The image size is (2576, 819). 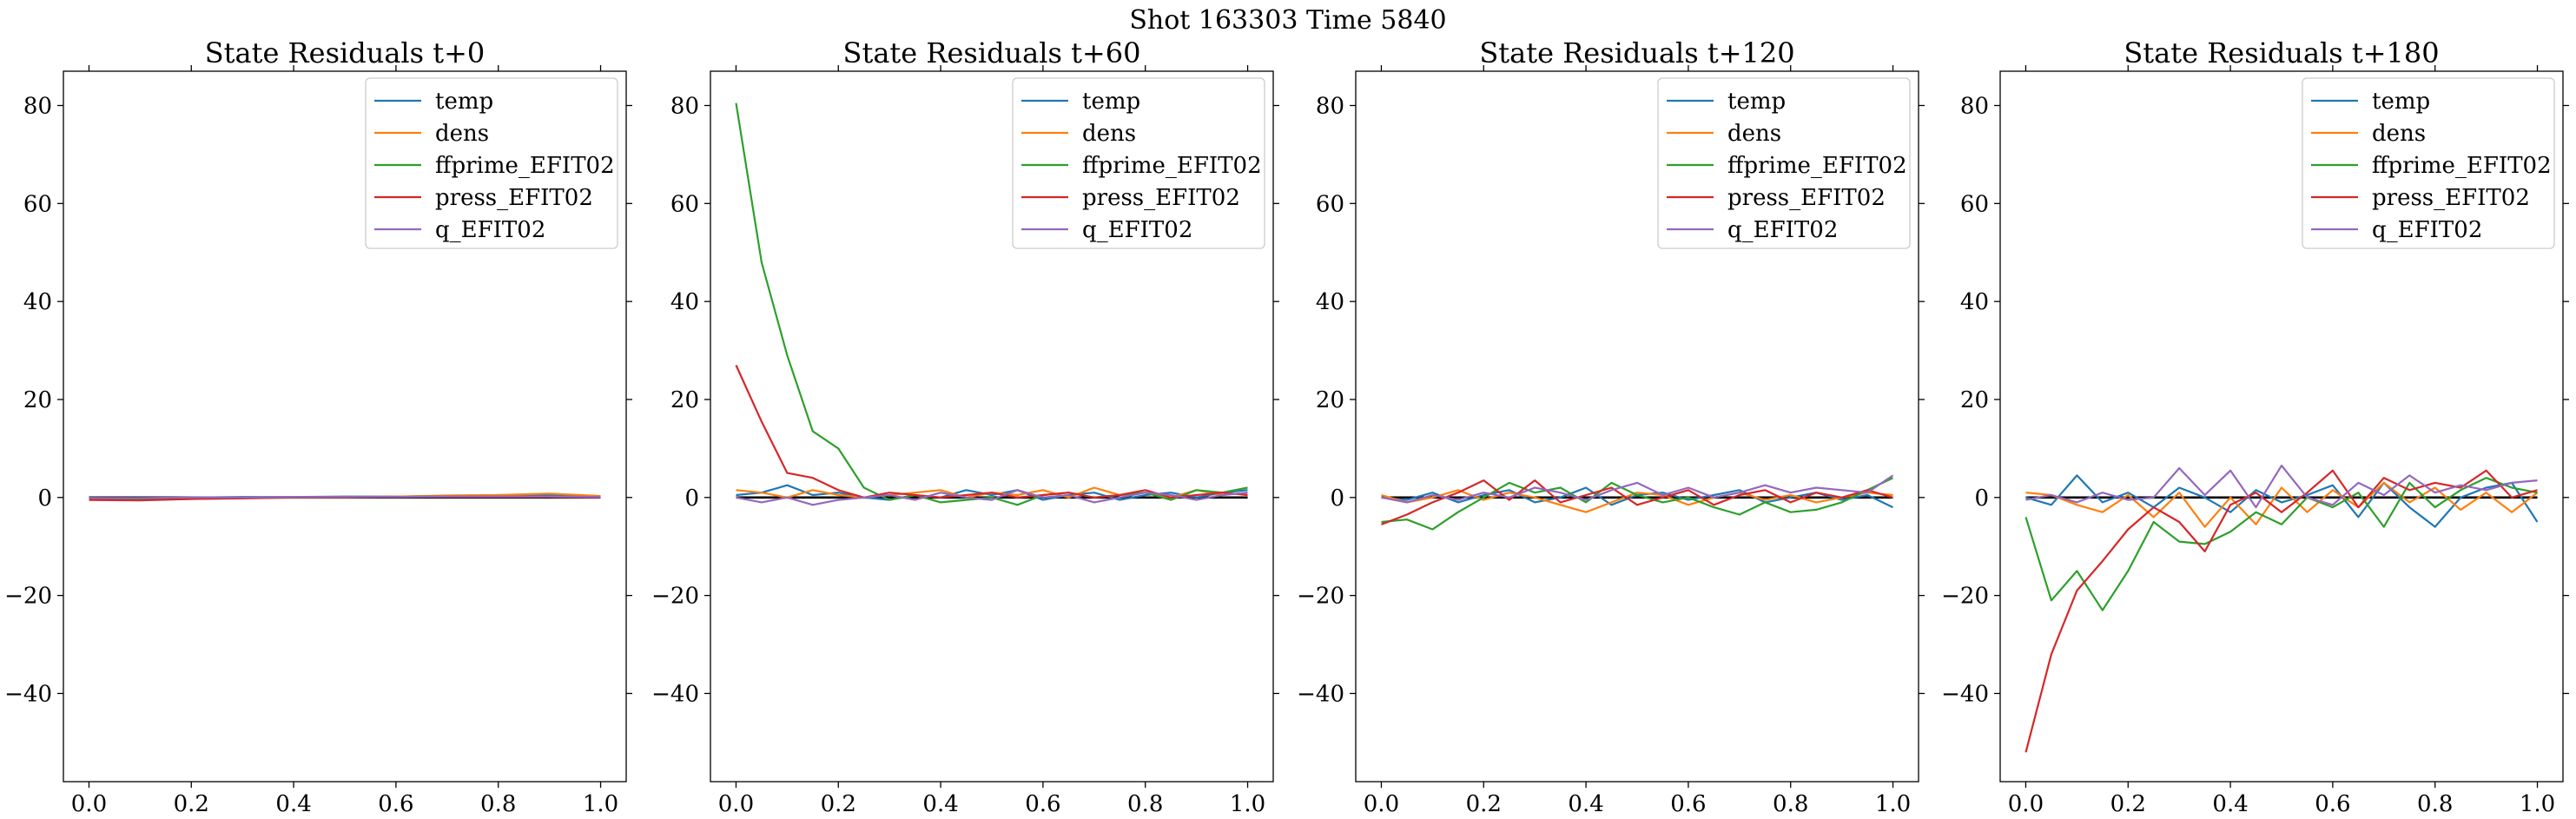 I want to click on figure-suptitle: Shot 163303 Time 5840, so click(x=1287, y=20).